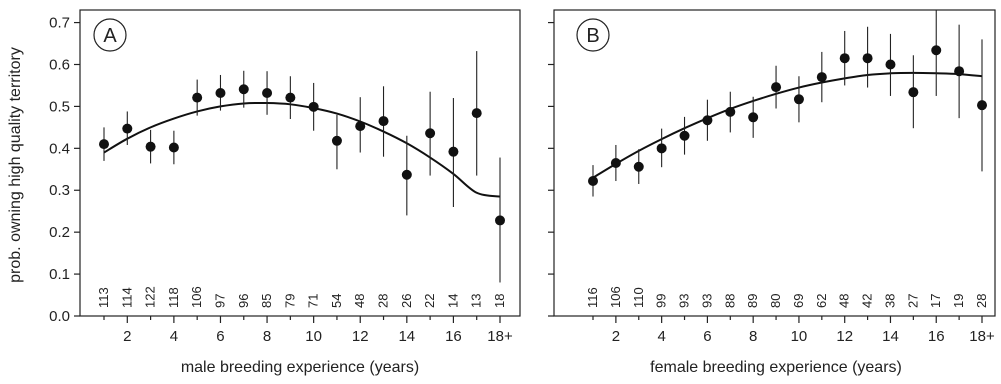 The image size is (1001, 384). Describe the element at coordinates (150, 297) in the screenshot. I see `panel-a-n-label: 122` at that location.